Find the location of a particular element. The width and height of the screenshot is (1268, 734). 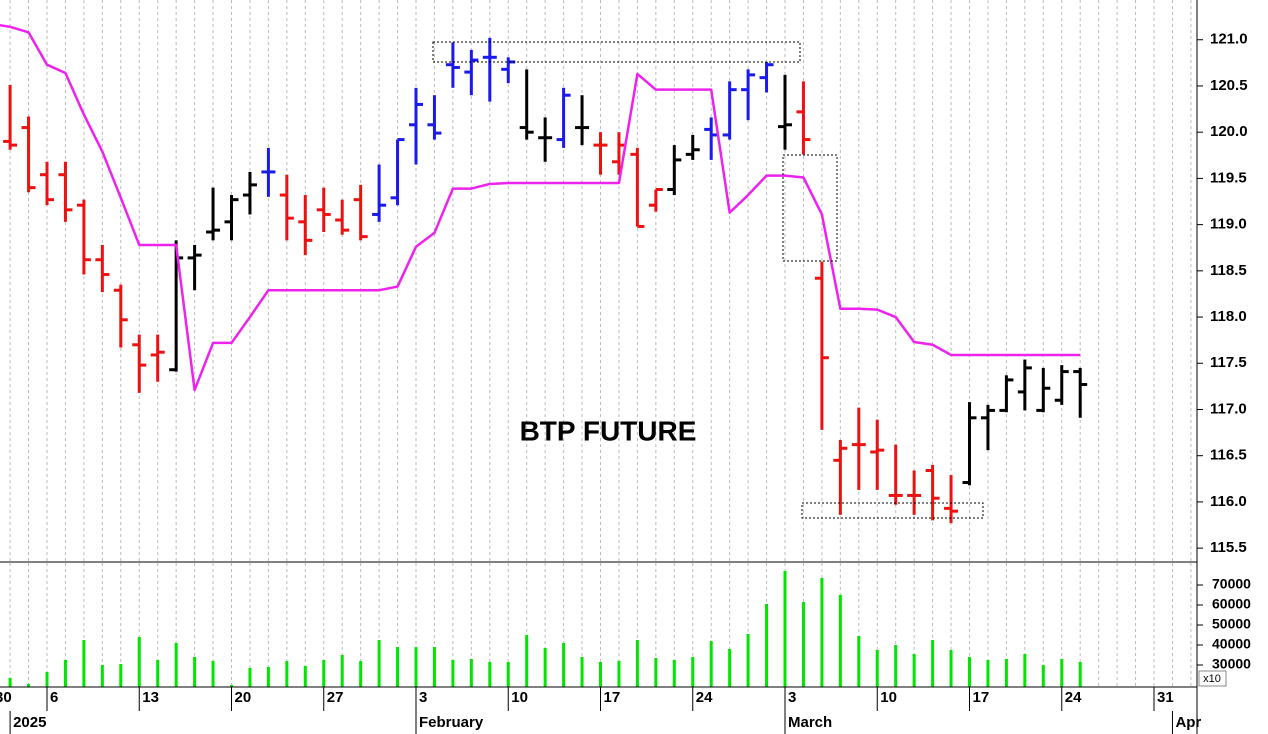

y-tick-label: 119.0 is located at coordinates (1228, 224).